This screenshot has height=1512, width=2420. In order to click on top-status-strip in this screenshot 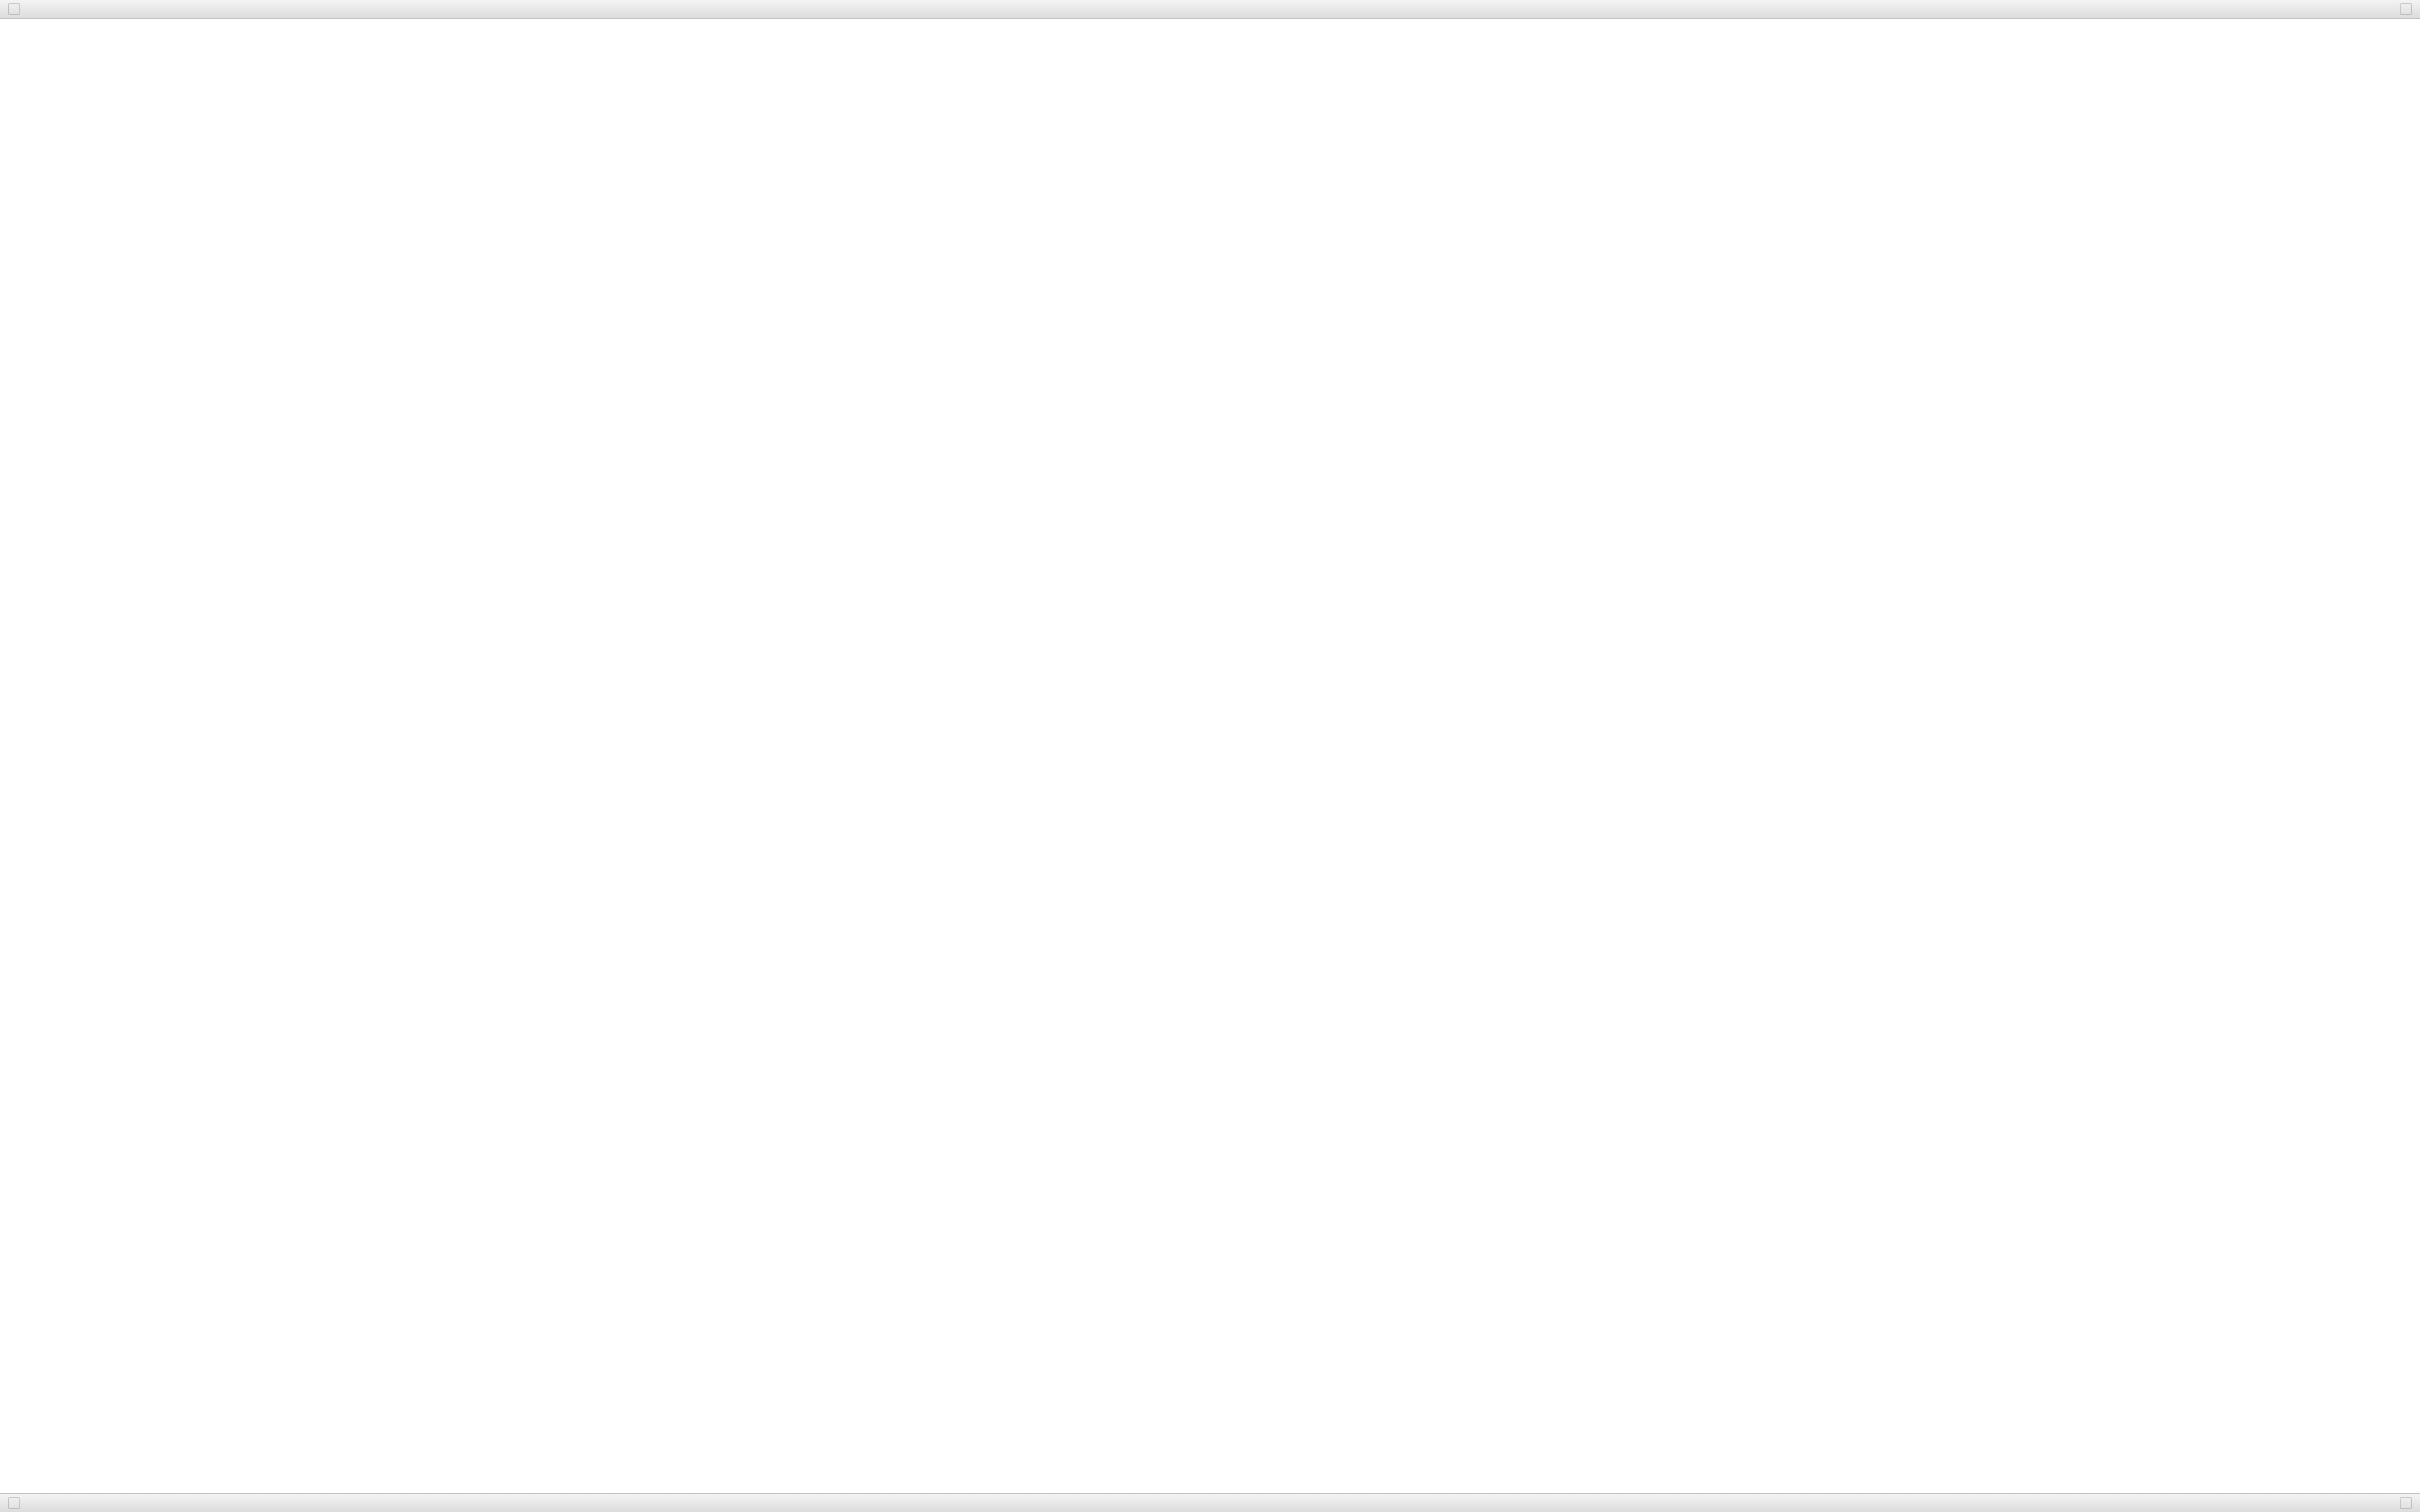, I will do `click(1210, 9)`.